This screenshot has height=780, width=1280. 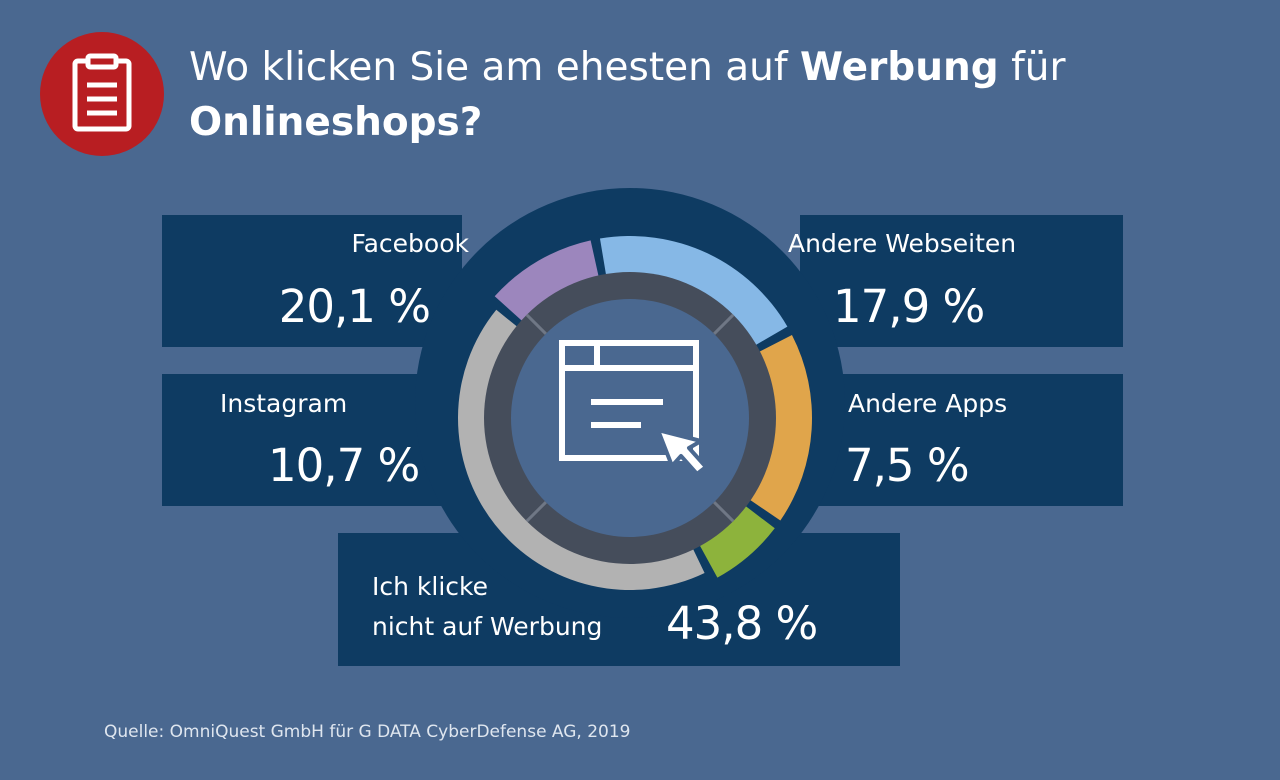 What do you see at coordinates (1032, 67) in the screenshot?
I see `title-text-2: für` at bounding box center [1032, 67].